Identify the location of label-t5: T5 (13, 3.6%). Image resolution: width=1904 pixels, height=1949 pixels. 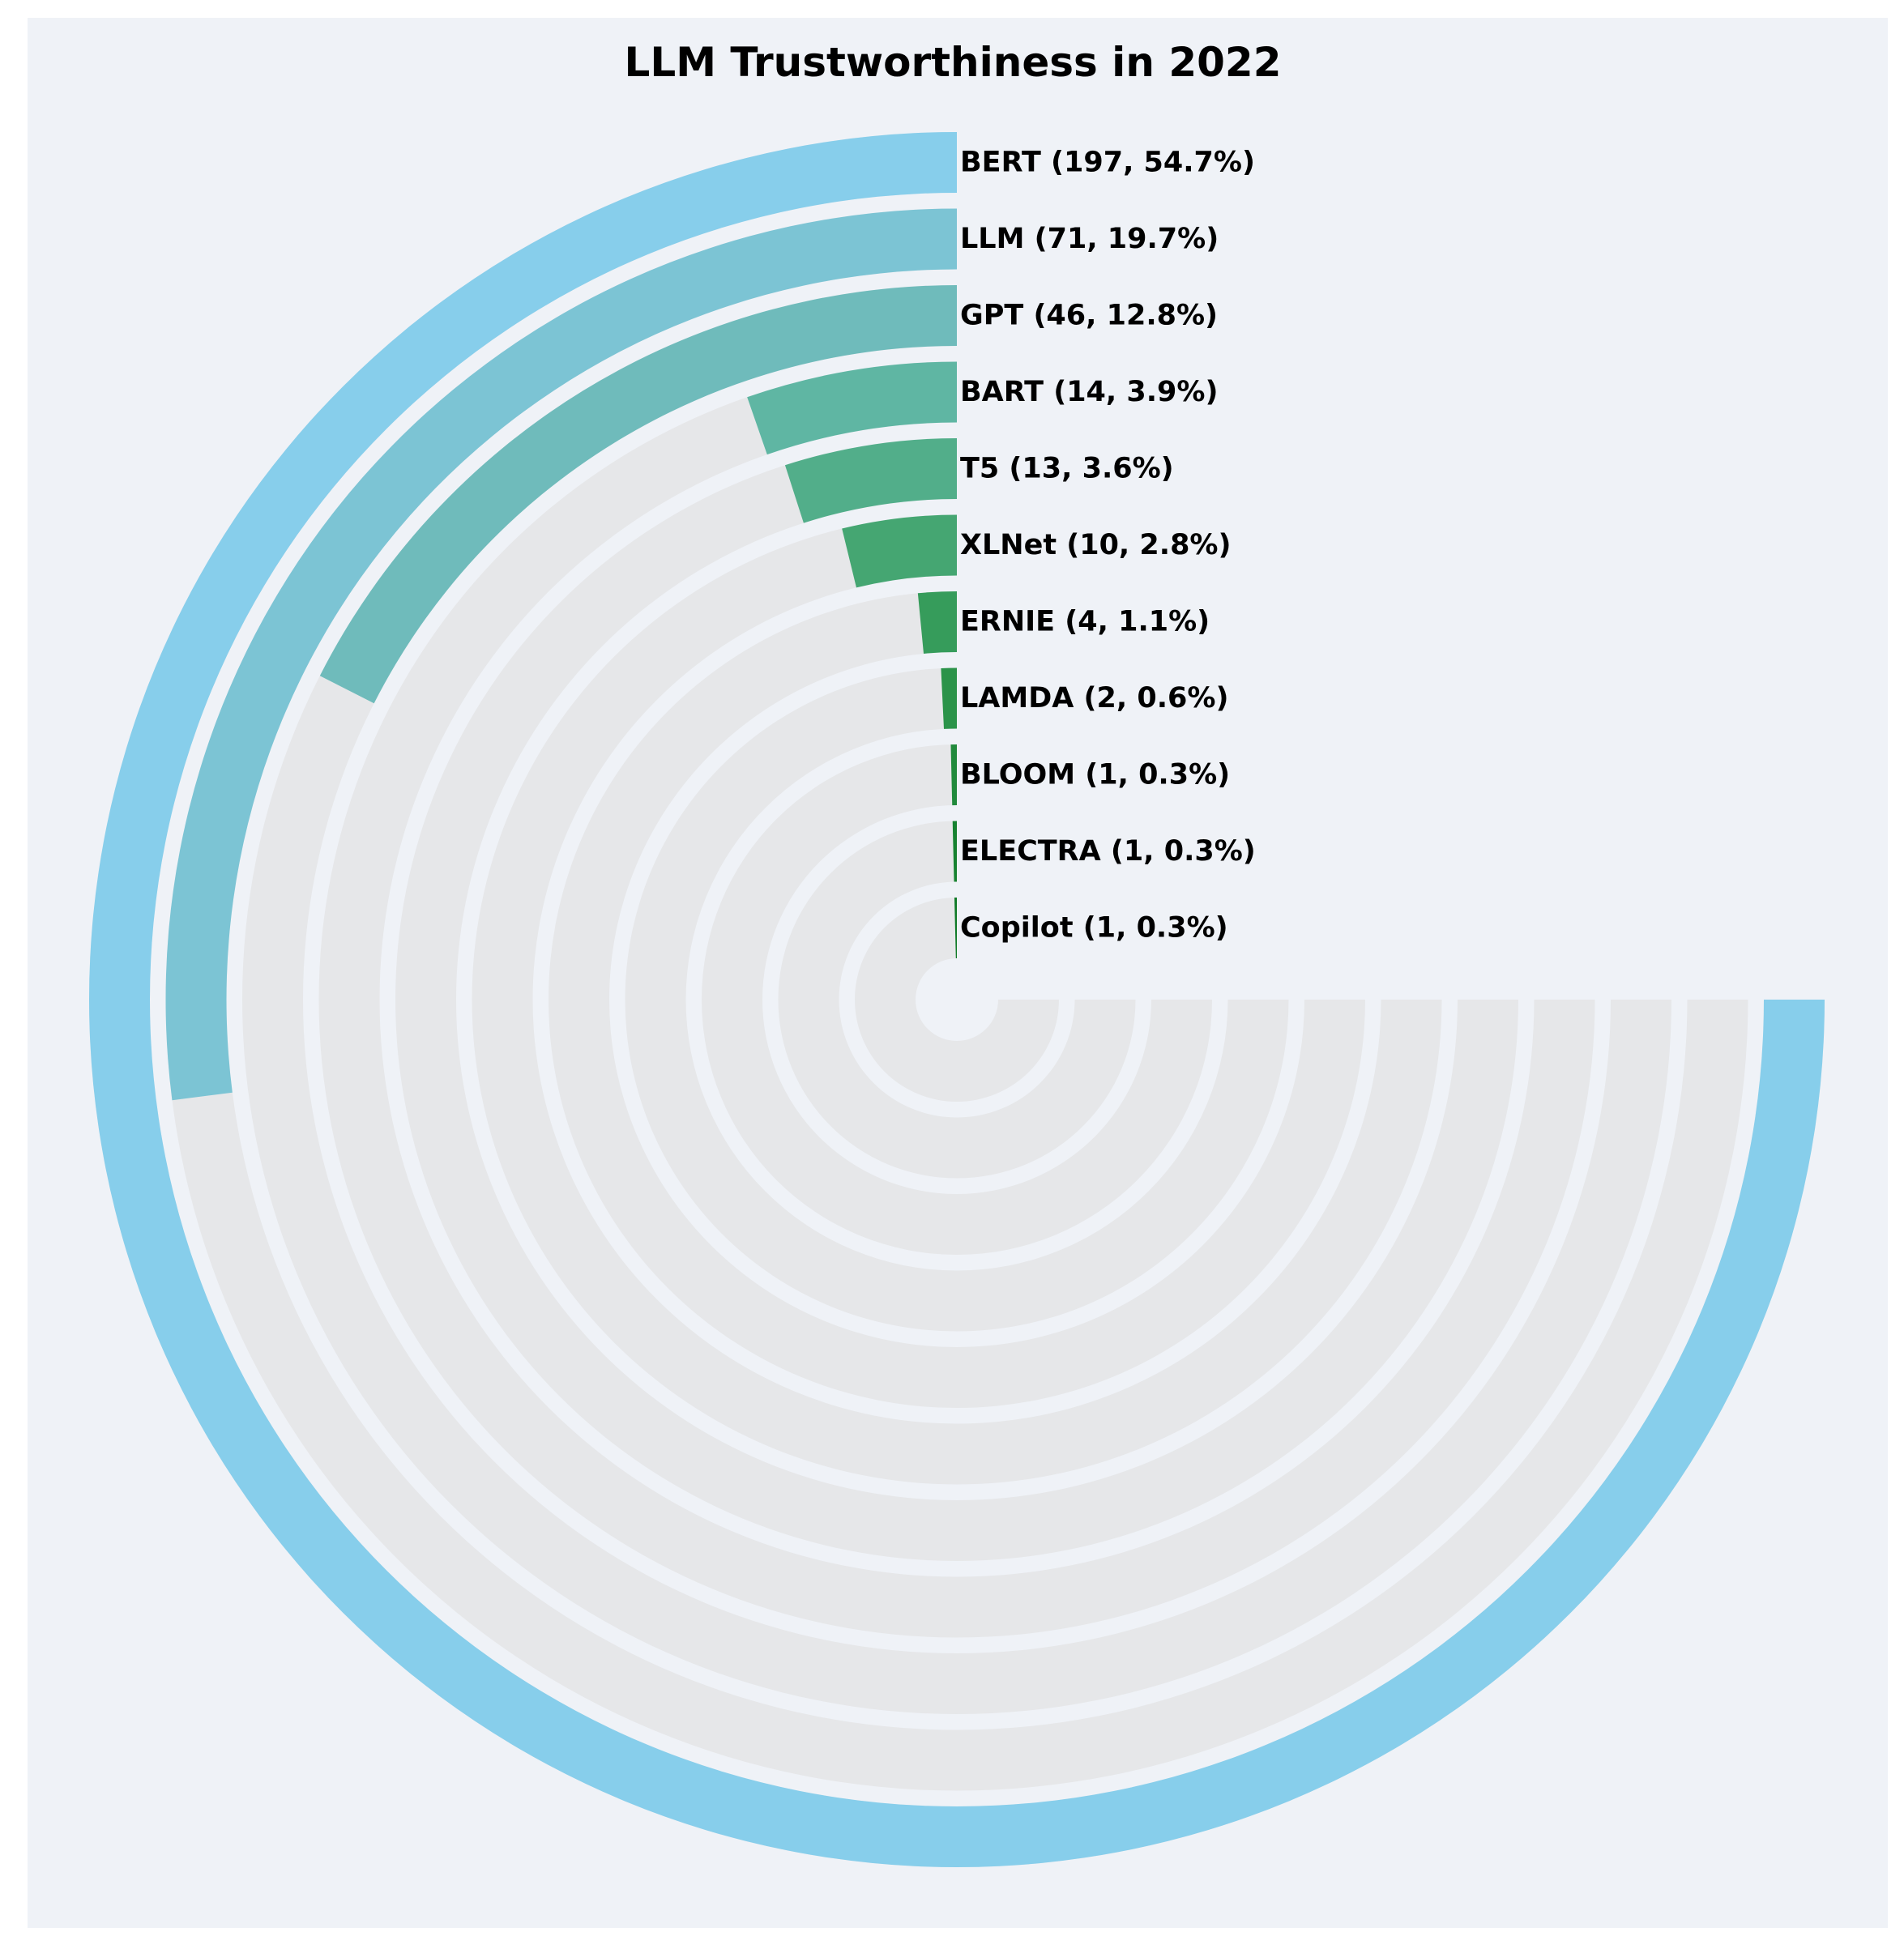
(1067, 469).